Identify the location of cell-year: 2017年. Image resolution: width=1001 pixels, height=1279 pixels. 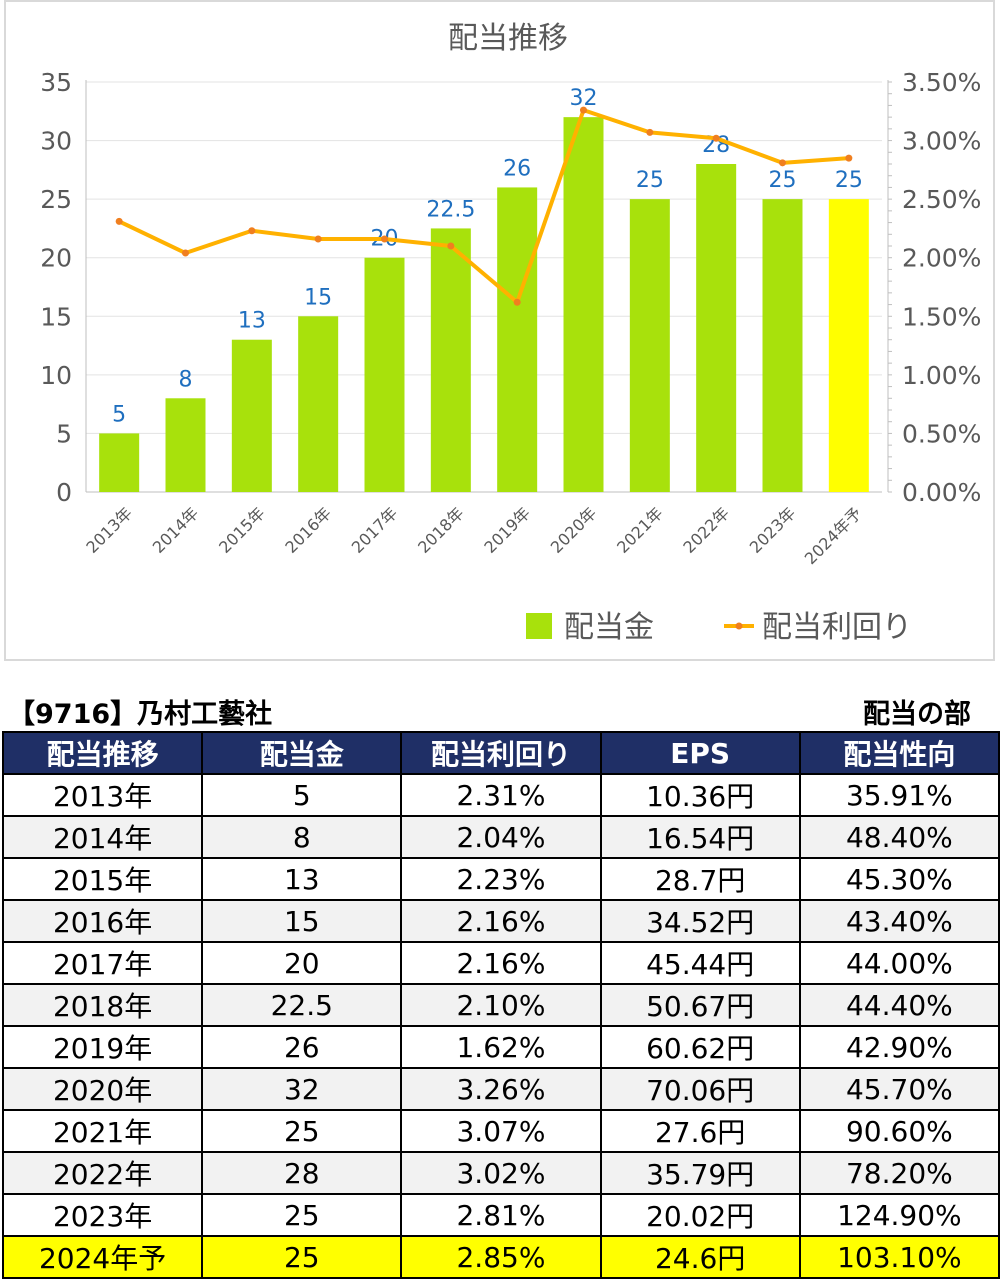
(102, 963).